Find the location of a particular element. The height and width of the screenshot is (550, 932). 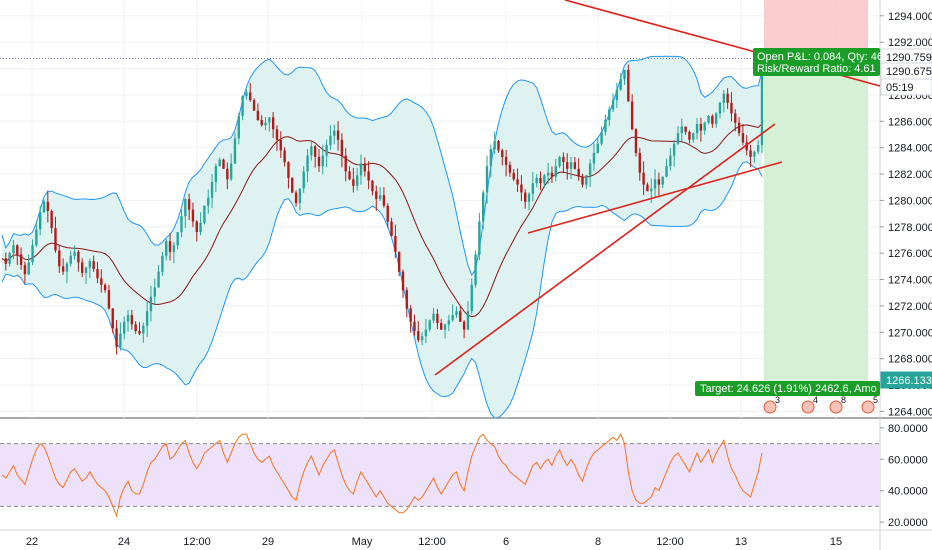

open-pl-text: Open P&L: 0.084, Qty: 46 is located at coordinates (820, 57).